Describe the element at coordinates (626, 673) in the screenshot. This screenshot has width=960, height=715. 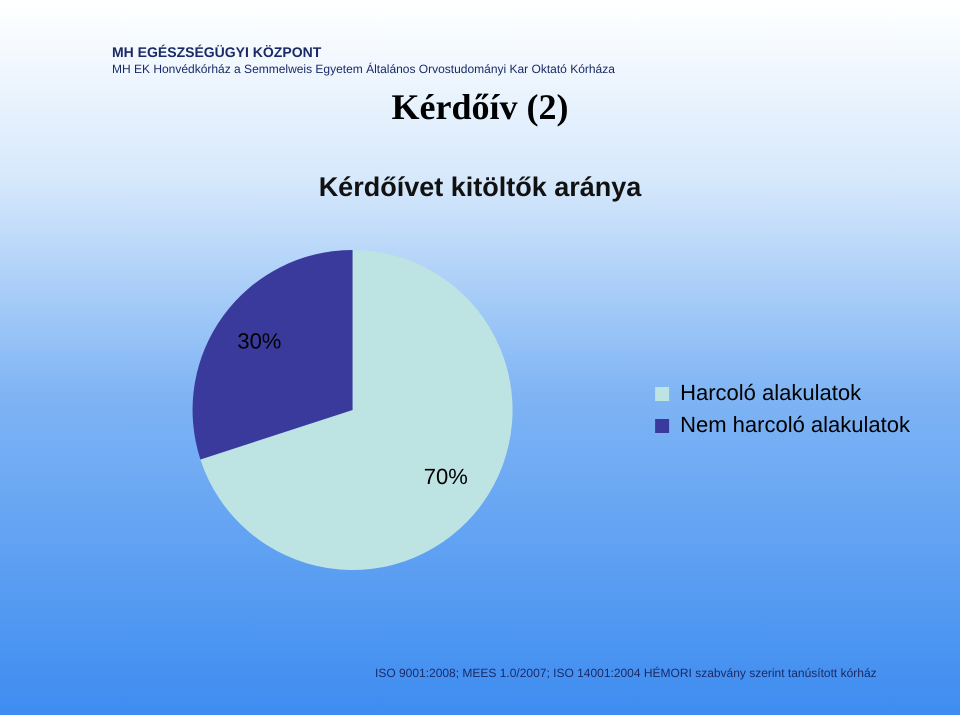
I see `text: ISO 9001:2008; MEES 1.0/2007; ISO 14001:2004 HÉMORI szabvány szerint tanúsított kórház` at that location.